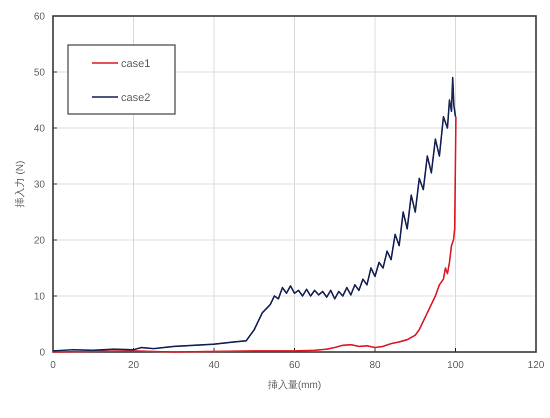 The height and width of the screenshot is (418, 550). I want to click on x-axis-title: 挿入量(mm), so click(295, 385).